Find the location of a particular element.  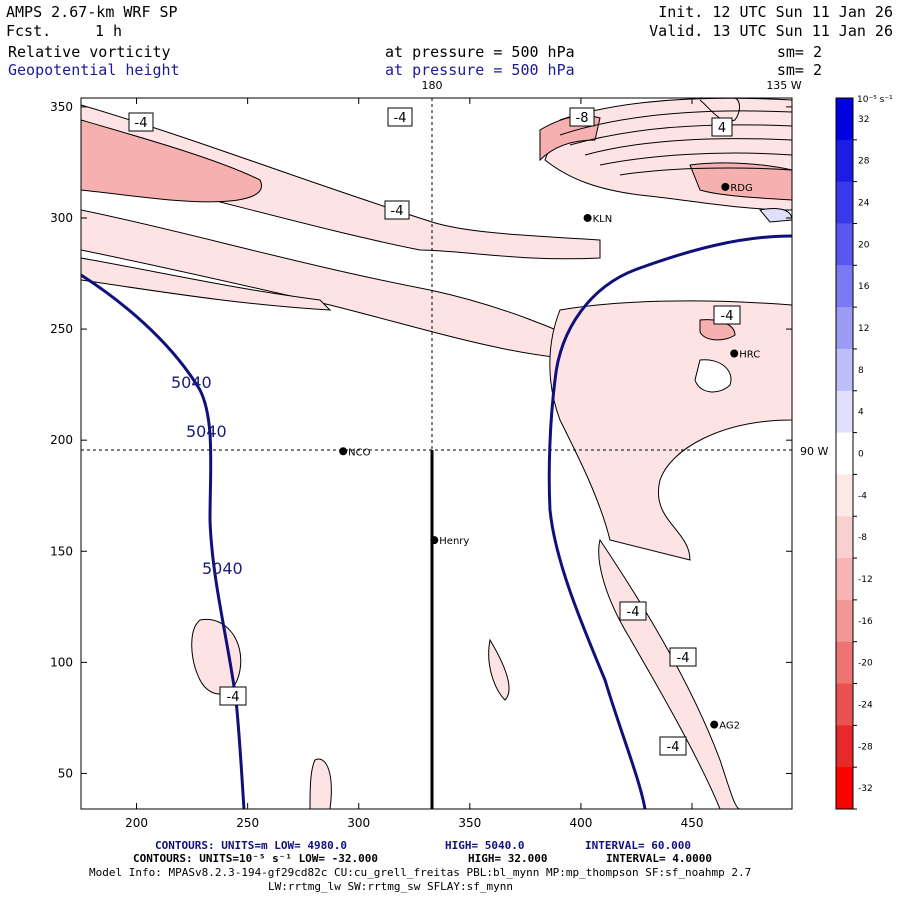

y-tick-label: 350 is located at coordinates (61, 107).